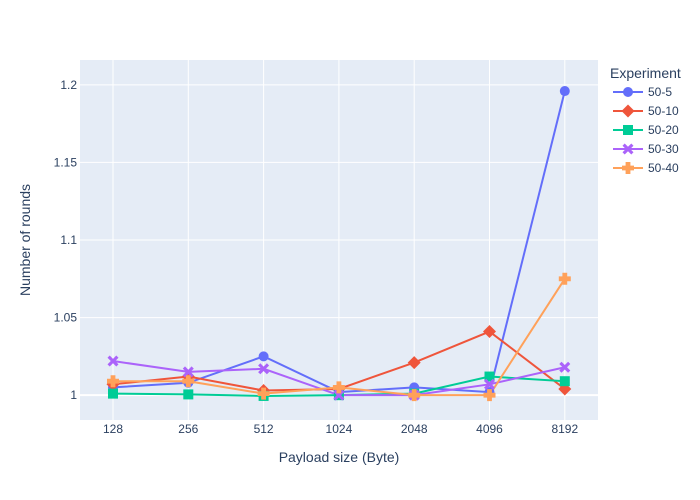 The image size is (700, 500). Describe the element at coordinates (646, 149) in the screenshot. I see `legend-item-50-30: 50-30` at that location.